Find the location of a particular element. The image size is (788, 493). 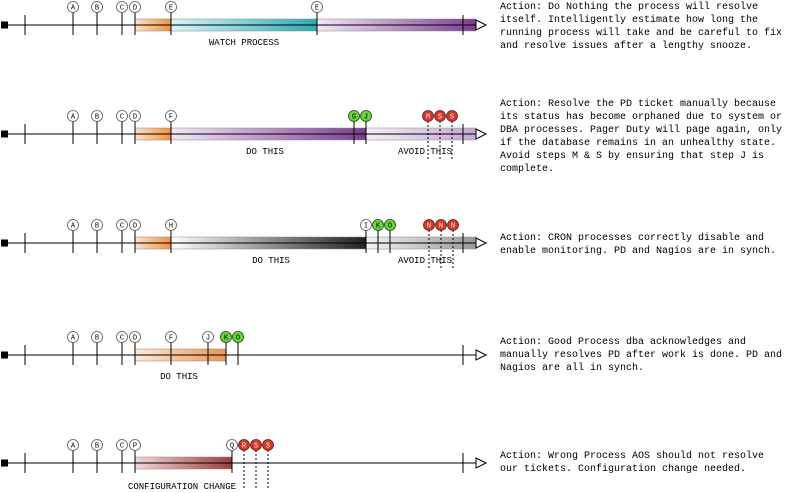

marker-label: I is located at coordinates (366, 227).